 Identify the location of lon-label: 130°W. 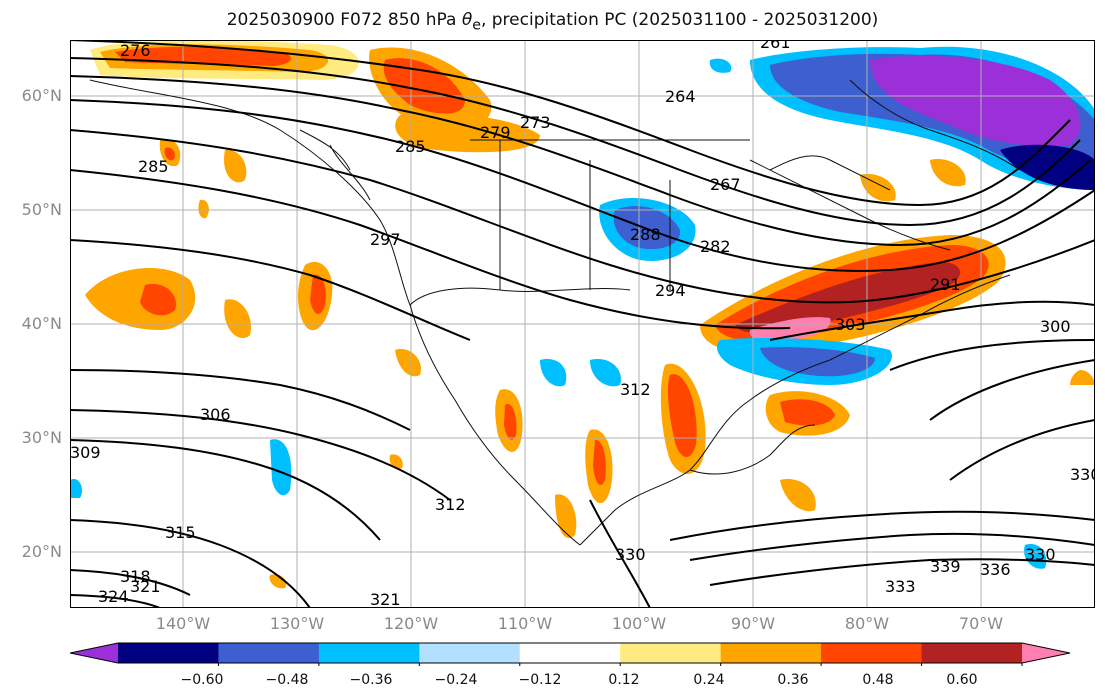
(297, 623).